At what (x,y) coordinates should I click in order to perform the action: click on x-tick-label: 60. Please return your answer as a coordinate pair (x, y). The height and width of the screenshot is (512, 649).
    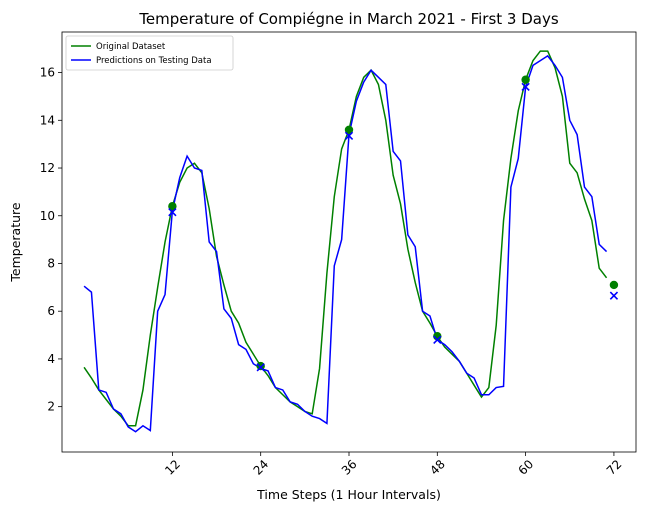
    Looking at the image, I should click on (526, 467).